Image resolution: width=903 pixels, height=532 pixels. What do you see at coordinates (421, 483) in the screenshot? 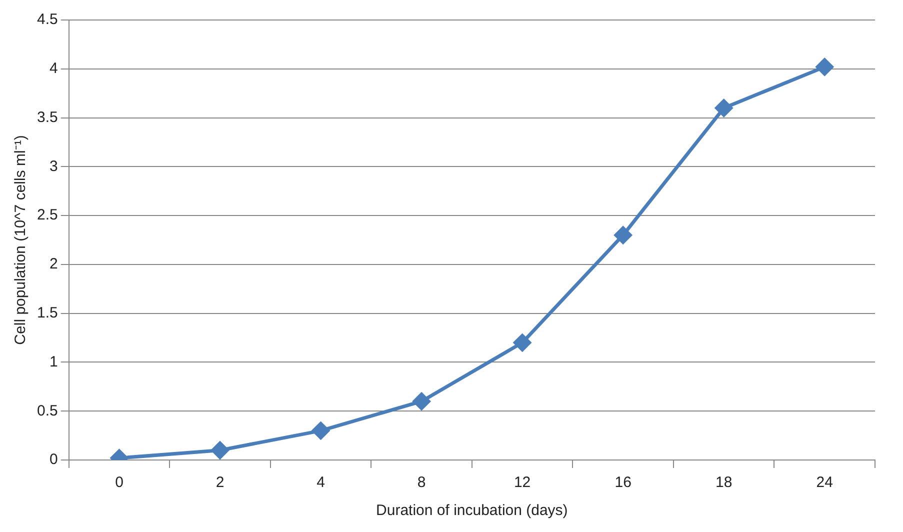
I see `x-tick-label: 8` at bounding box center [421, 483].